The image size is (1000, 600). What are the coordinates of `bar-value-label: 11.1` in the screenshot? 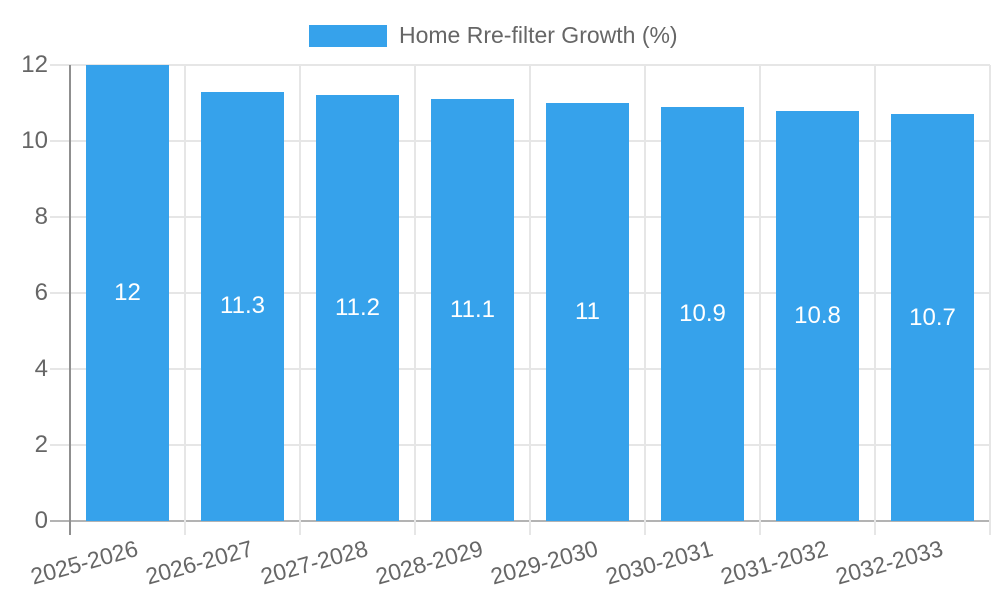 It's located at (472, 310).